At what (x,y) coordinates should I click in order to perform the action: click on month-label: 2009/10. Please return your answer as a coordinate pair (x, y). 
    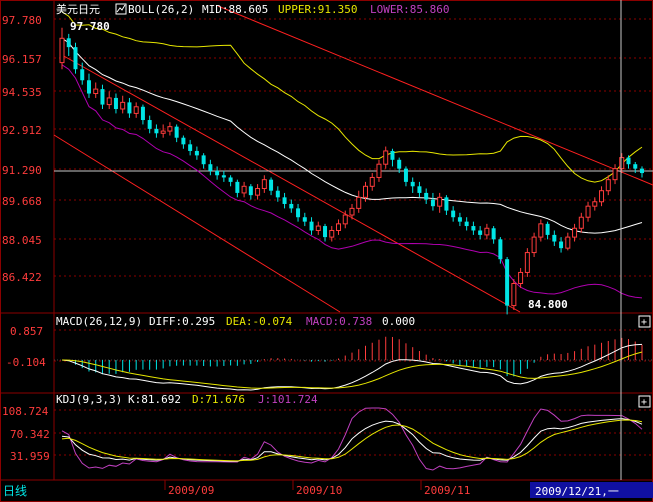
    Looking at the image, I should click on (319, 490).